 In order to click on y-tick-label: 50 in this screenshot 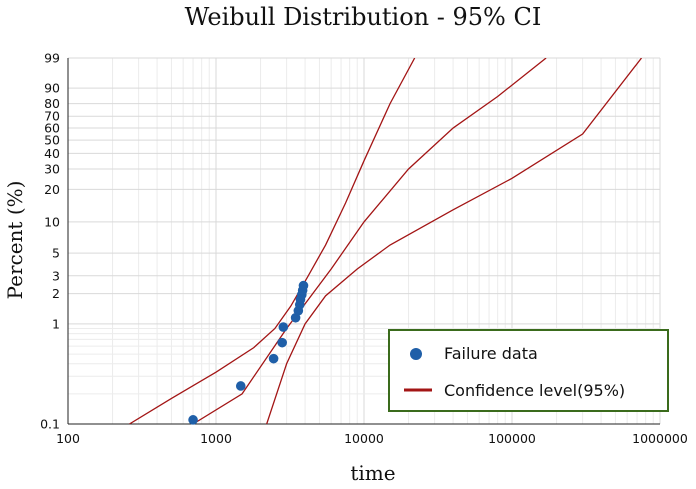, I will do `click(52, 140)`.